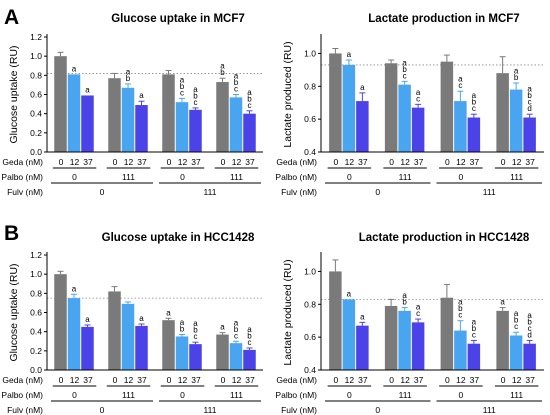  Describe the element at coordinates (178, 19) in the screenshot. I see `chart-title: Glucose uptake in MCF7` at that location.